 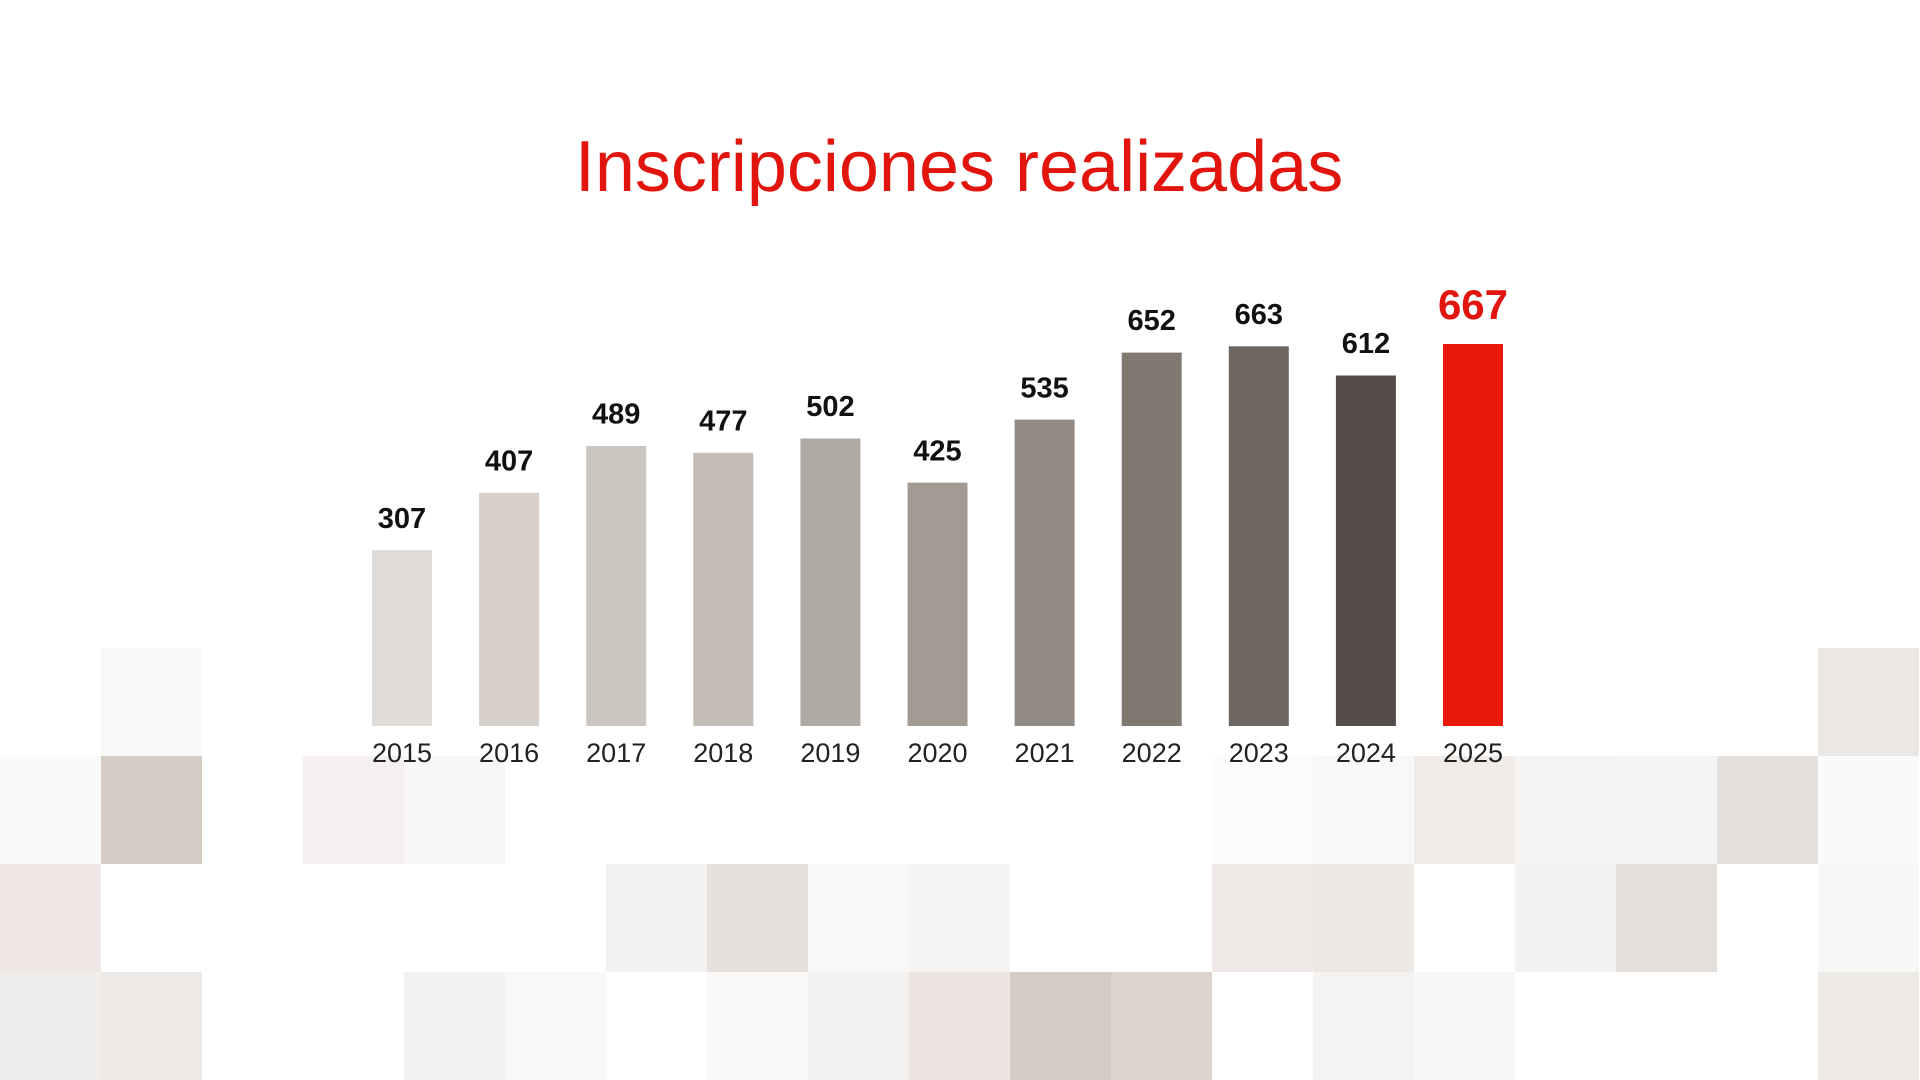 What do you see at coordinates (402, 753) in the screenshot?
I see `x-tick-label: 2015` at bounding box center [402, 753].